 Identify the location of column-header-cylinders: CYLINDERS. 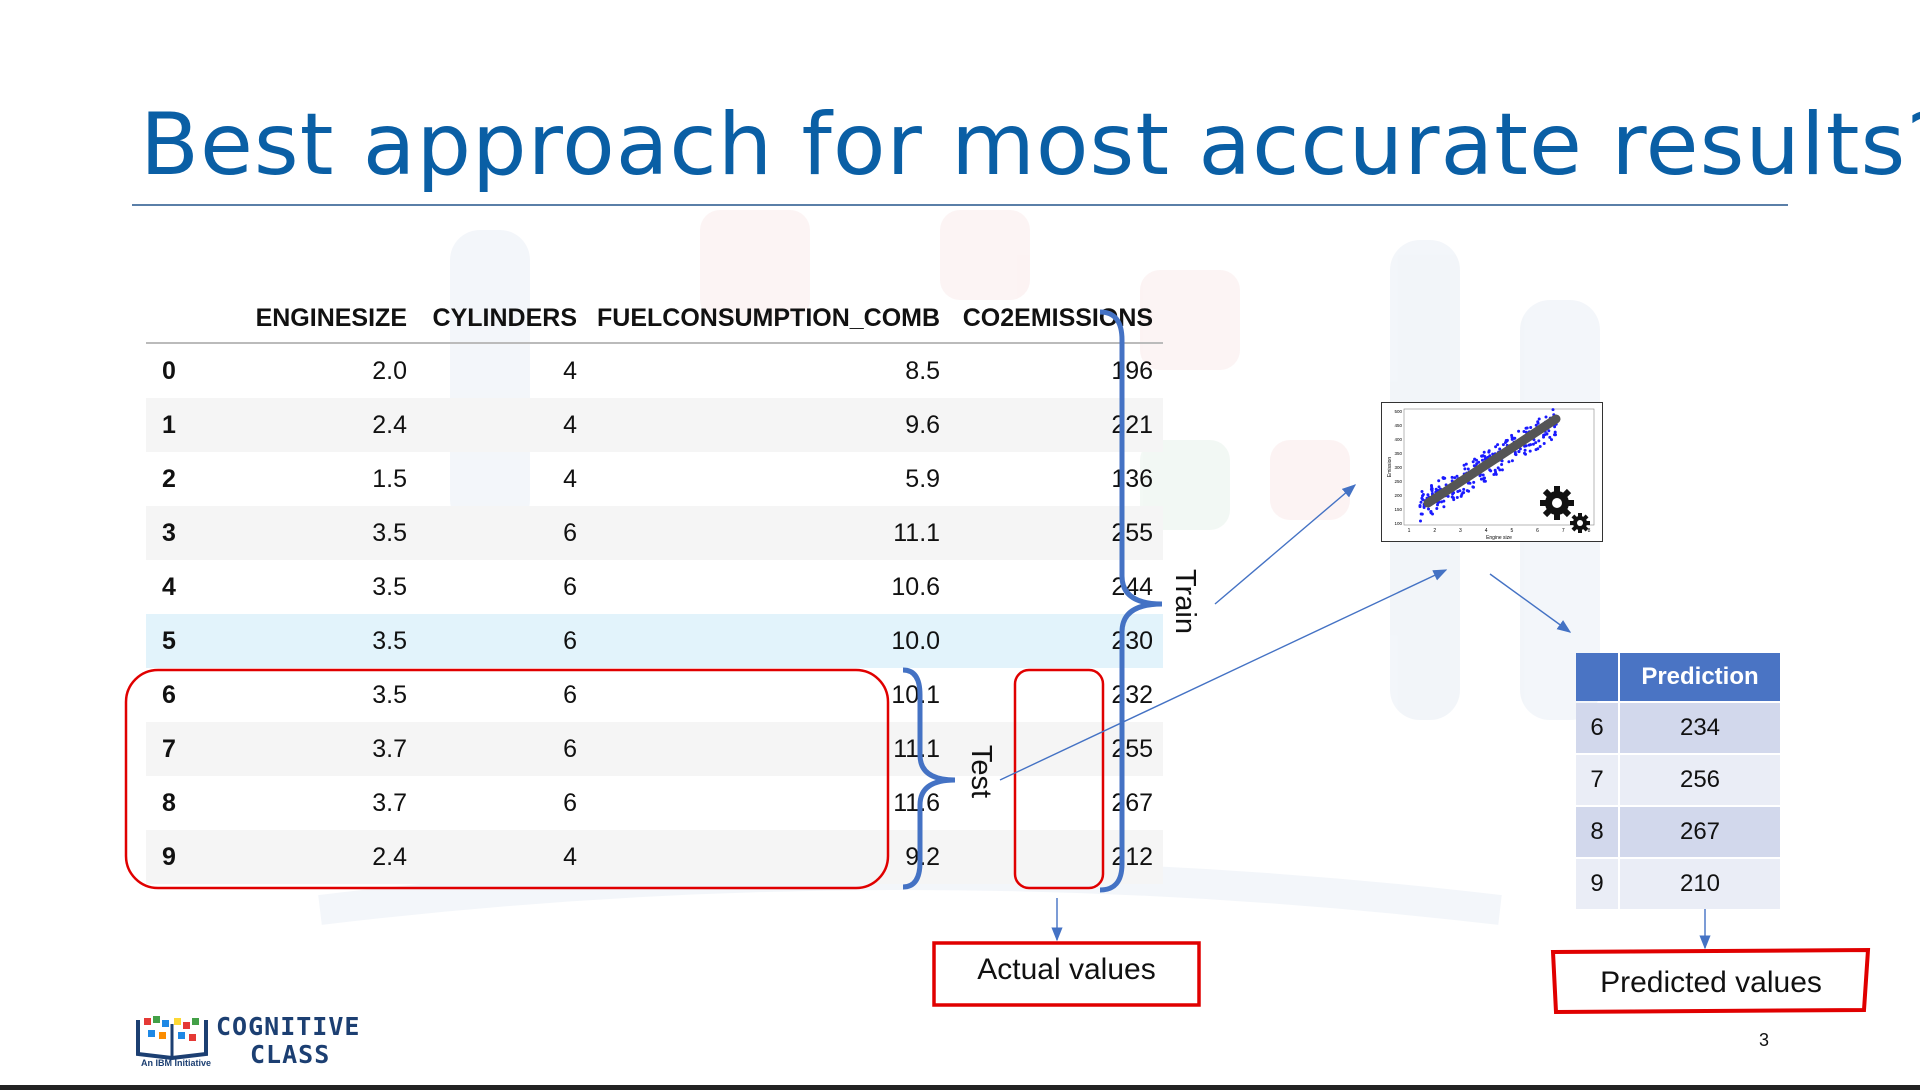
(502, 319).